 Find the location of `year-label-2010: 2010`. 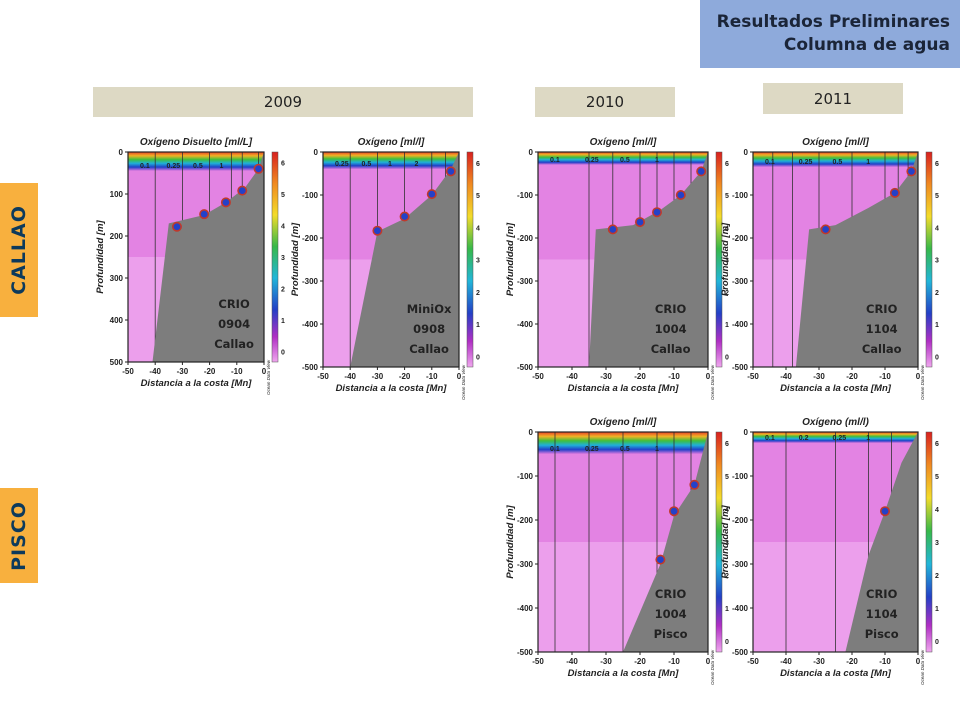

year-label-2010: 2010 is located at coordinates (605, 102).